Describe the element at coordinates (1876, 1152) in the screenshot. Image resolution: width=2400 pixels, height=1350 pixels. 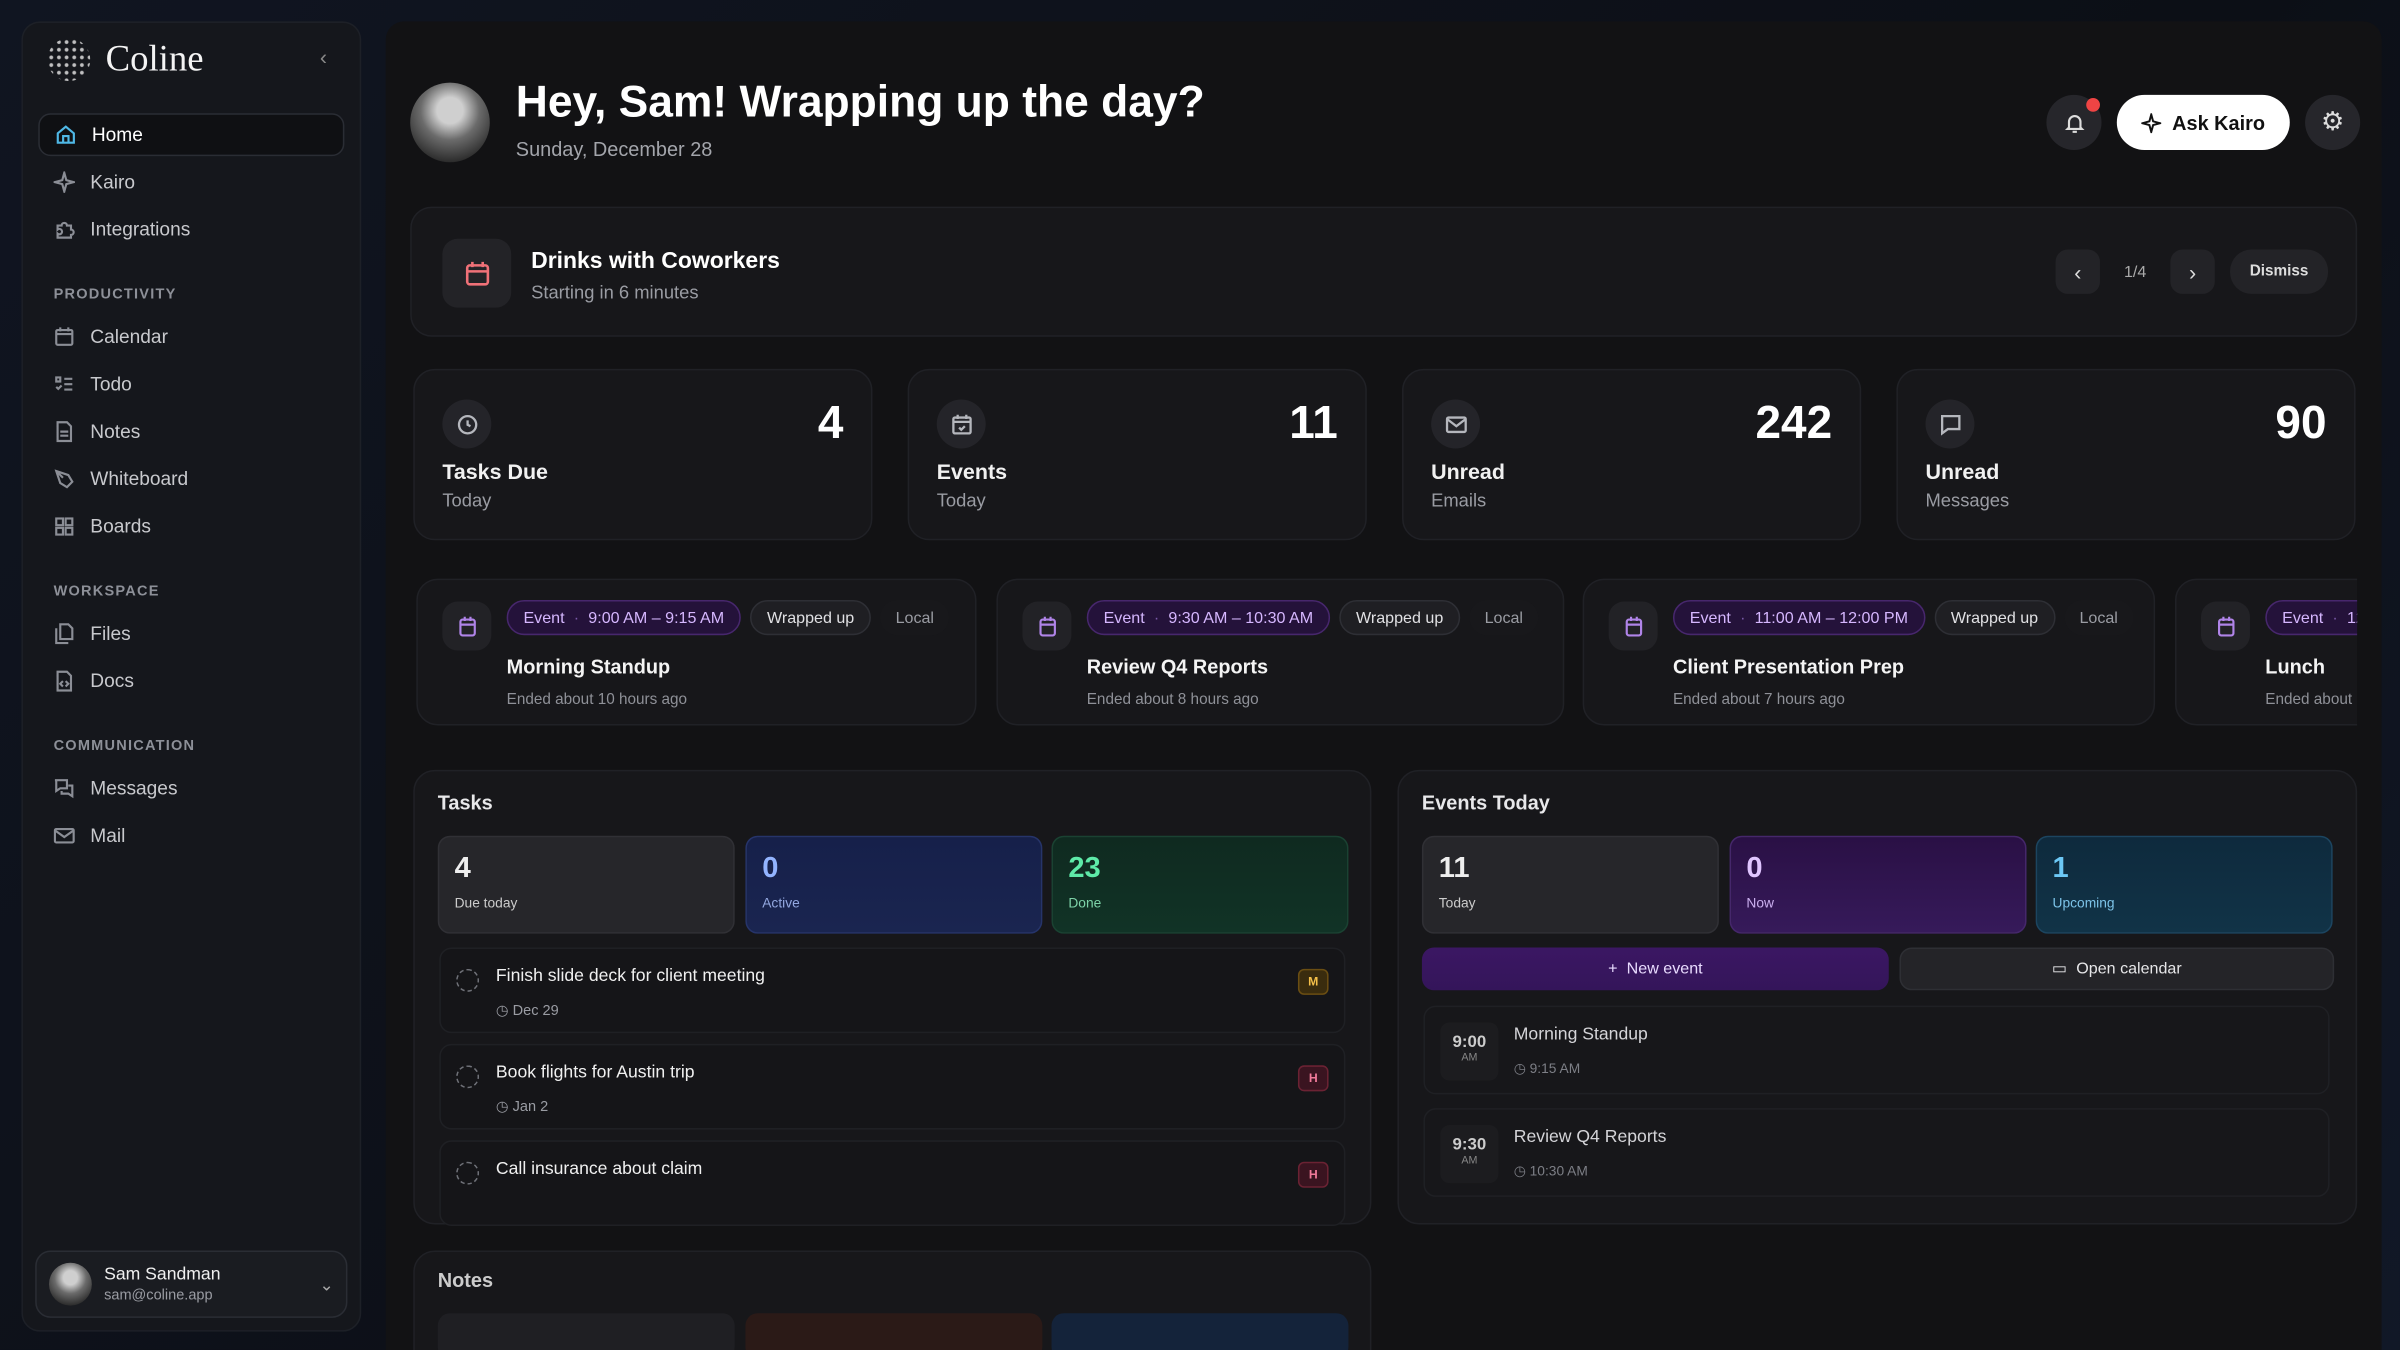
I see `event-list-item: 9:30 AM Review Q4 Reports ◷ 10:30 AM` at that location.